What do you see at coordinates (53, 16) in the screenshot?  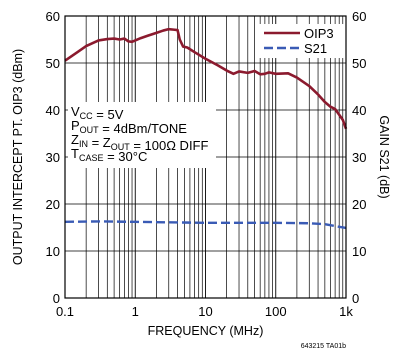 I see `y-left-tick-label: 60` at bounding box center [53, 16].